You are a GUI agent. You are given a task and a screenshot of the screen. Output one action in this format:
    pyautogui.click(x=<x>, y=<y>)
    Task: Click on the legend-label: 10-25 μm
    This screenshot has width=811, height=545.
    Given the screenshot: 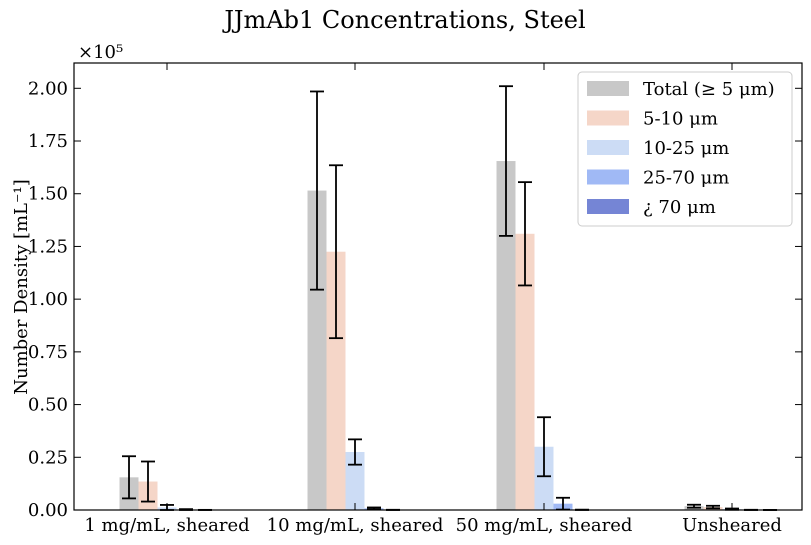 What is the action you would take?
    pyautogui.click(x=686, y=148)
    